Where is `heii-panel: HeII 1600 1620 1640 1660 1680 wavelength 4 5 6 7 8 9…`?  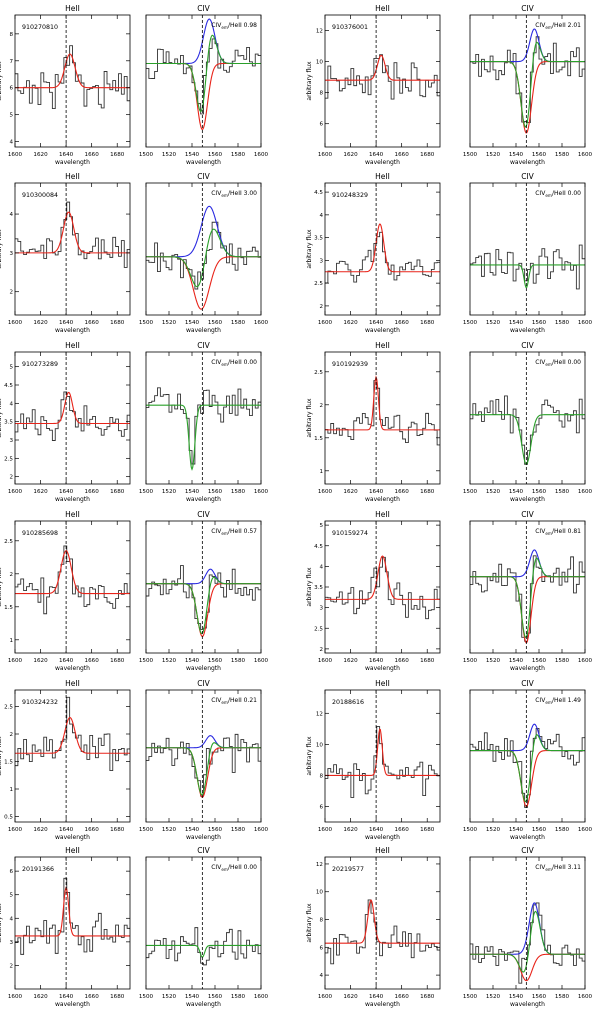
heii-panel: HeII 1600 1620 1640 1660 1680 wavelength 4 5 6 7 8 9… is located at coordinates (65, 85).